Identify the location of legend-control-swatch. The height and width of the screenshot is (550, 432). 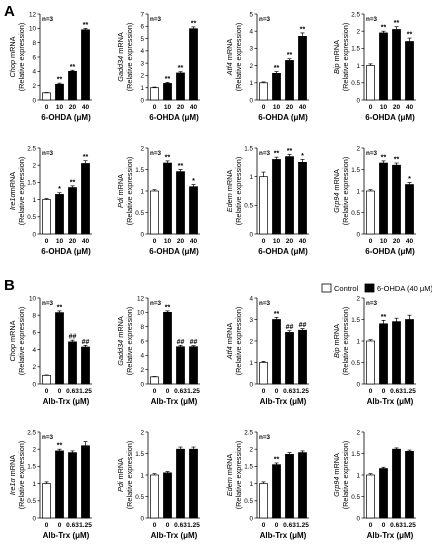
(326, 288).